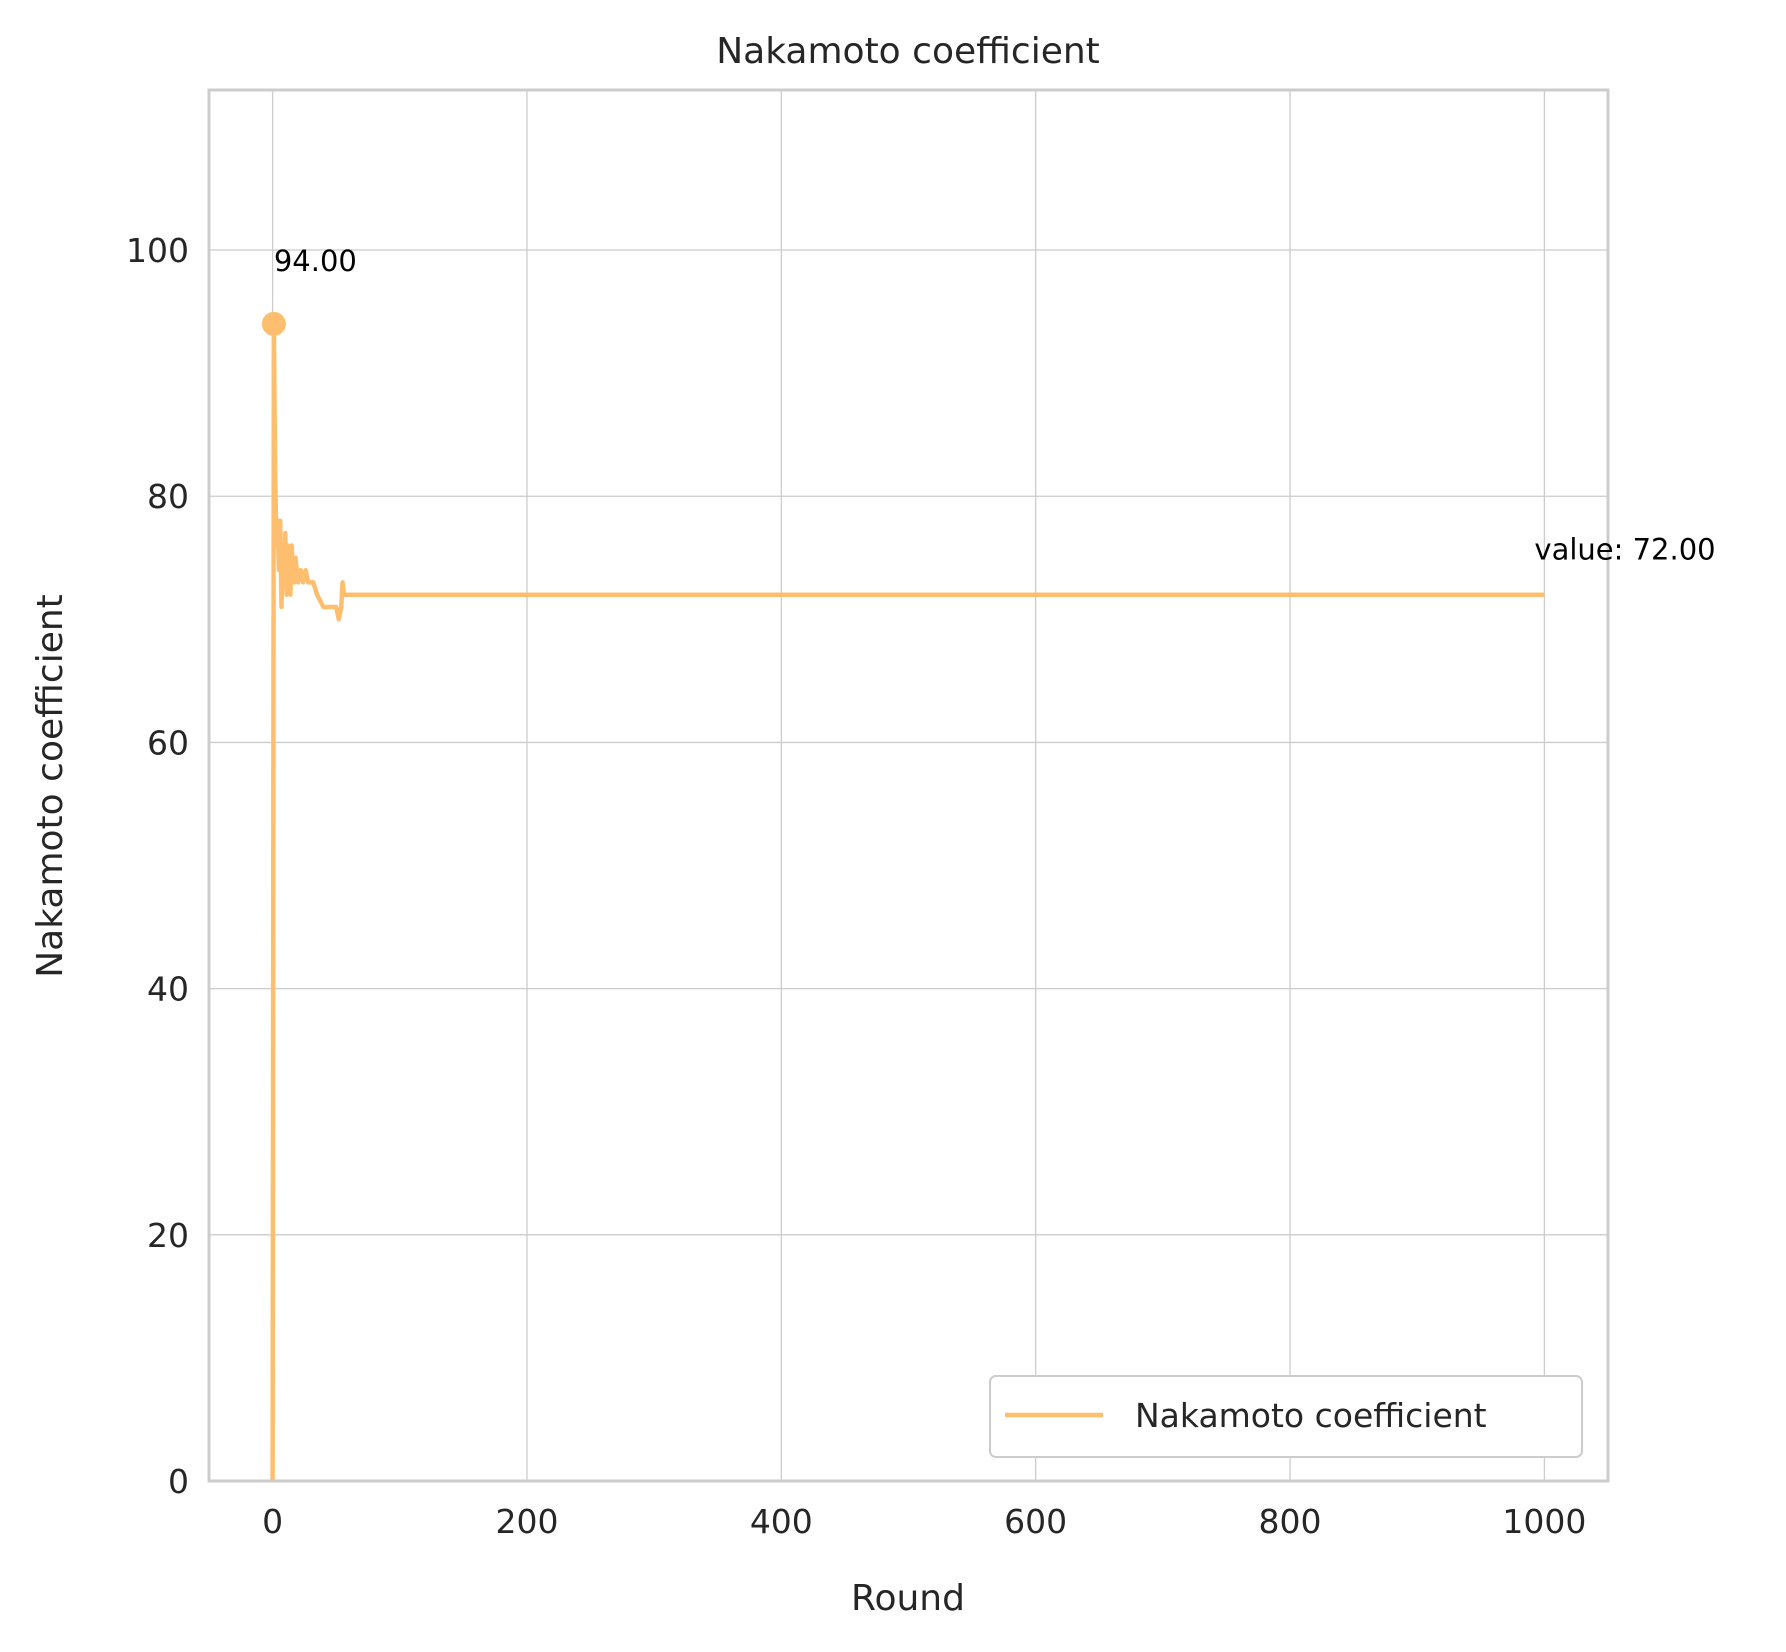 Image resolution: width=1786 pixels, height=1652 pixels. Describe the element at coordinates (315, 261) in the screenshot. I see `peak-annotation: 94.00` at that location.